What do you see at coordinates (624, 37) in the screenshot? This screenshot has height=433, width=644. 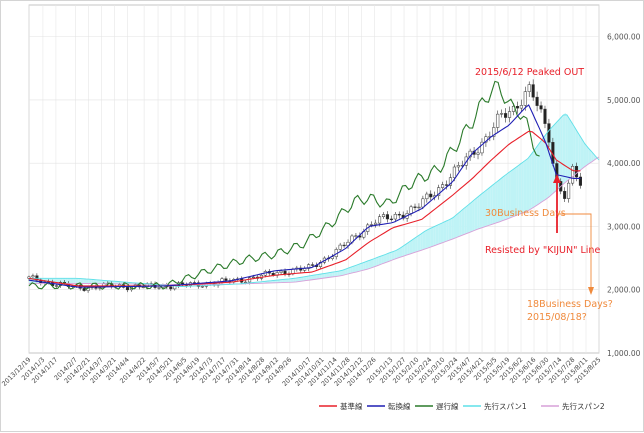 I see `y-tick-label: 6,000.00` at bounding box center [624, 37].